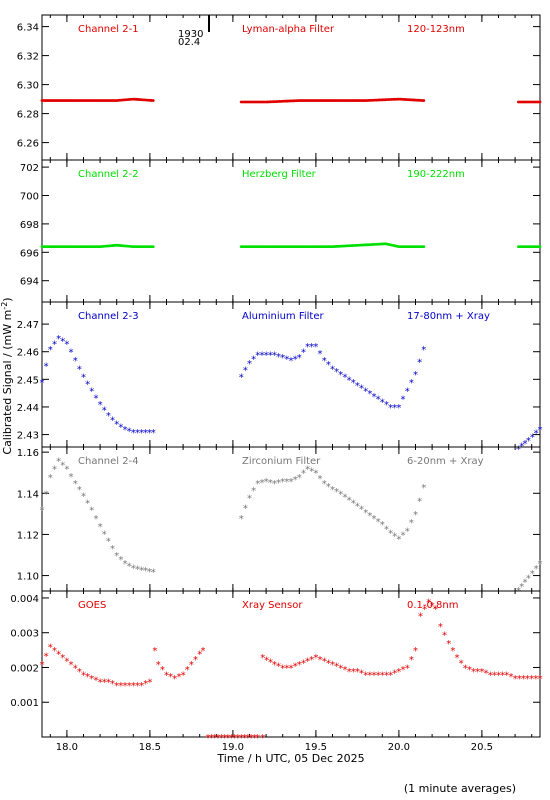 The image size is (550, 800). What do you see at coordinates (28, 453) in the screenshot?
I see `y-tick-label: 1.16` at bounding box center [28, 453].